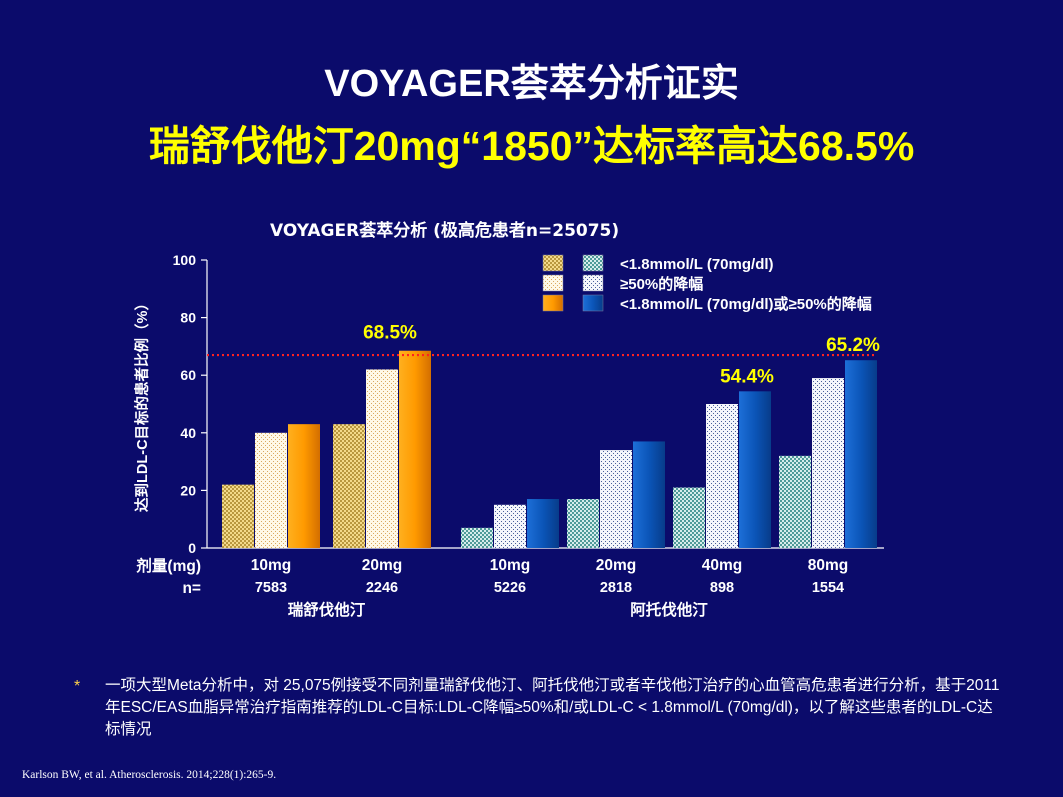 This screenshot has height=797, width=1063. I want to click on legend-entry: <1.8mmol/L (70mg/dl)或≥50%的降幅, so click(707, 303).